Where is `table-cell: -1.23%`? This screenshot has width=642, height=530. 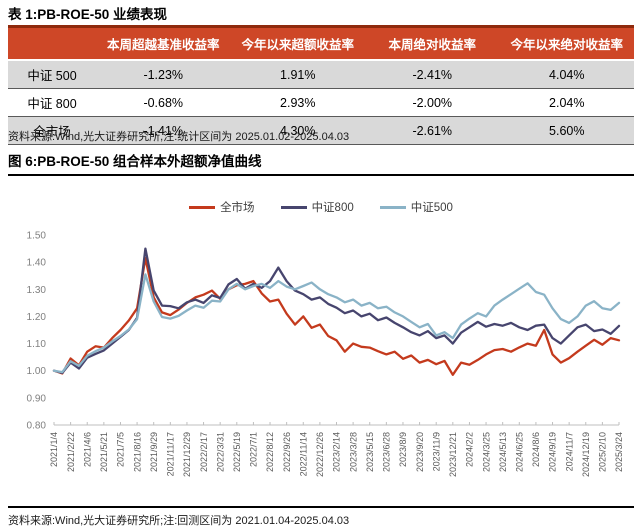
table-cell: -1.23% is located at coordinates (163, 74).